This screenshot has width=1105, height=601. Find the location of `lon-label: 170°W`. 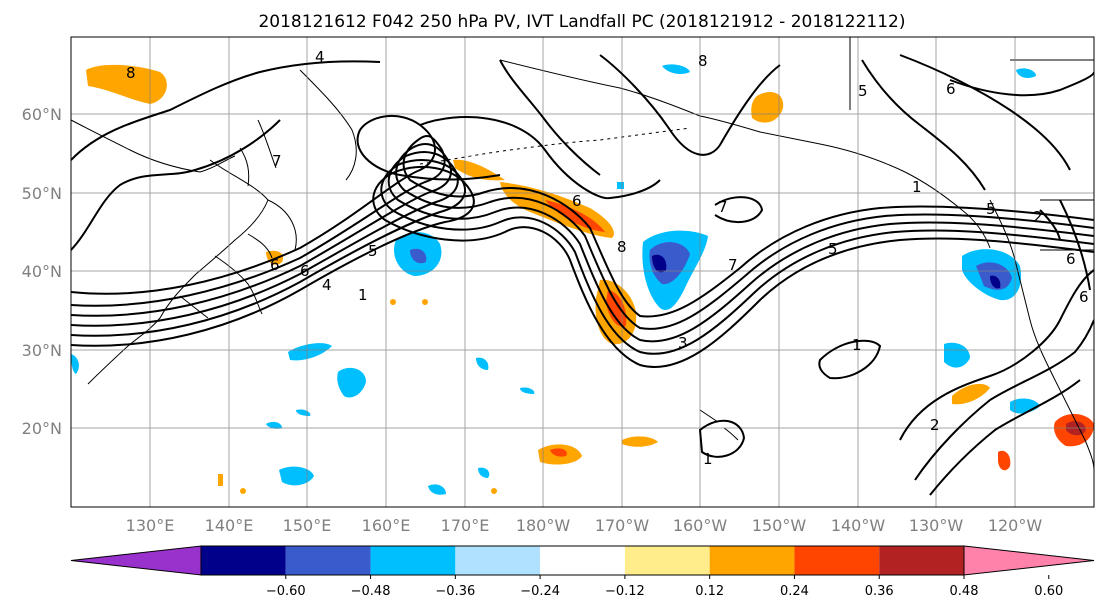

lon-label: 170°W is located at coordinates (622, 525).